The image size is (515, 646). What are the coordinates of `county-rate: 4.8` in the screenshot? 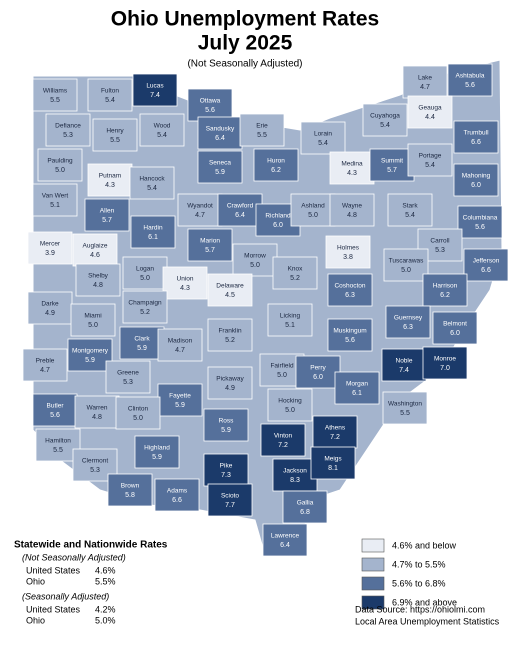 It's located at (98, 285).